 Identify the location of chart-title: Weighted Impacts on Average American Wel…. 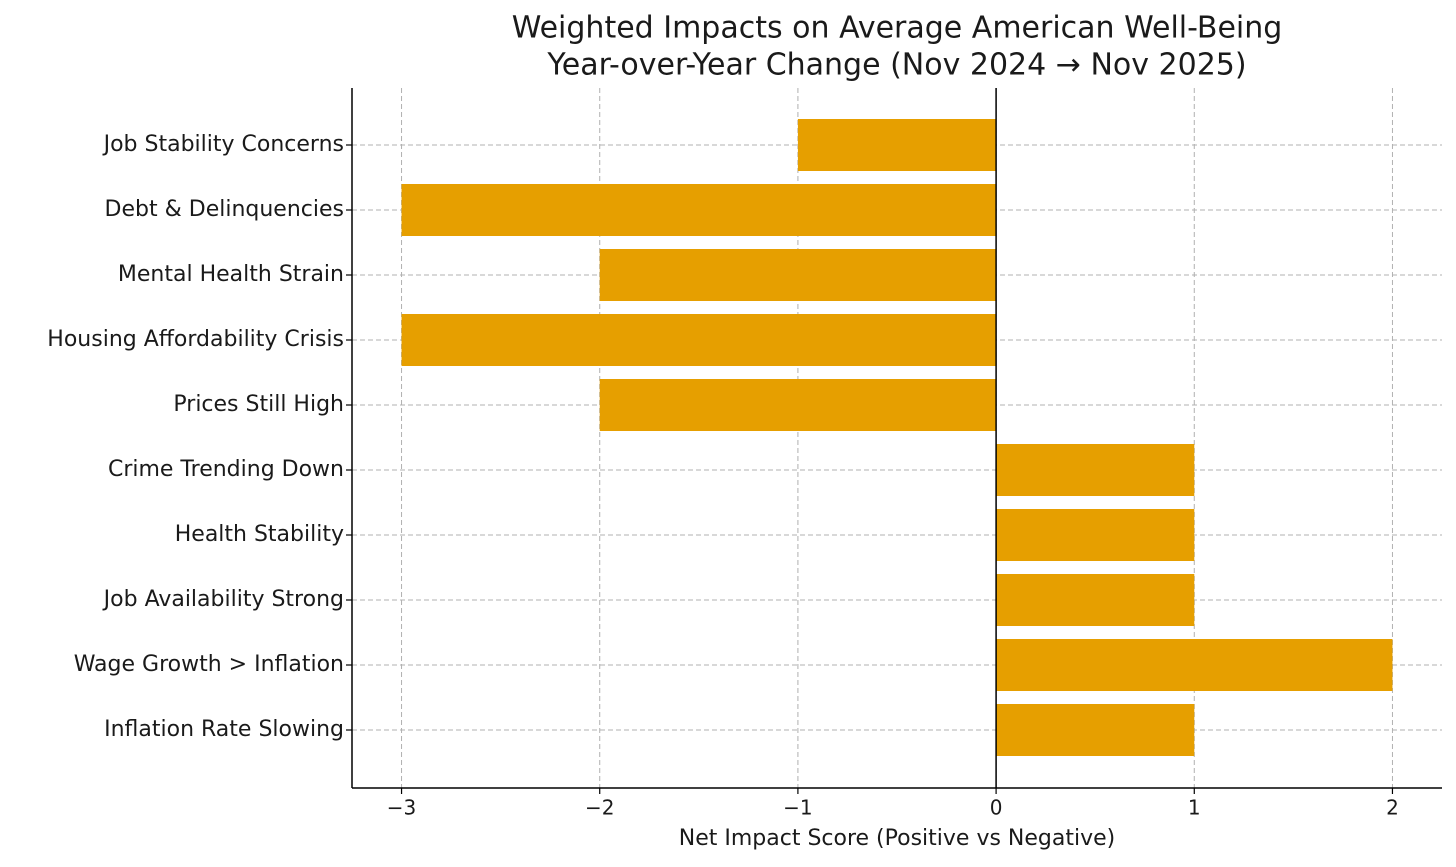
(897, 28).